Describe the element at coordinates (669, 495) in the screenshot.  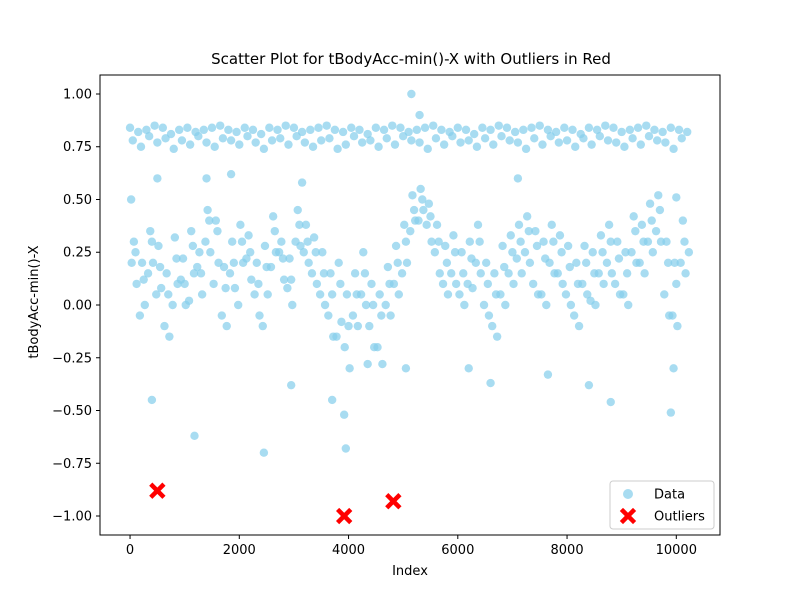
I see `legend-data-label: Data` at that location.